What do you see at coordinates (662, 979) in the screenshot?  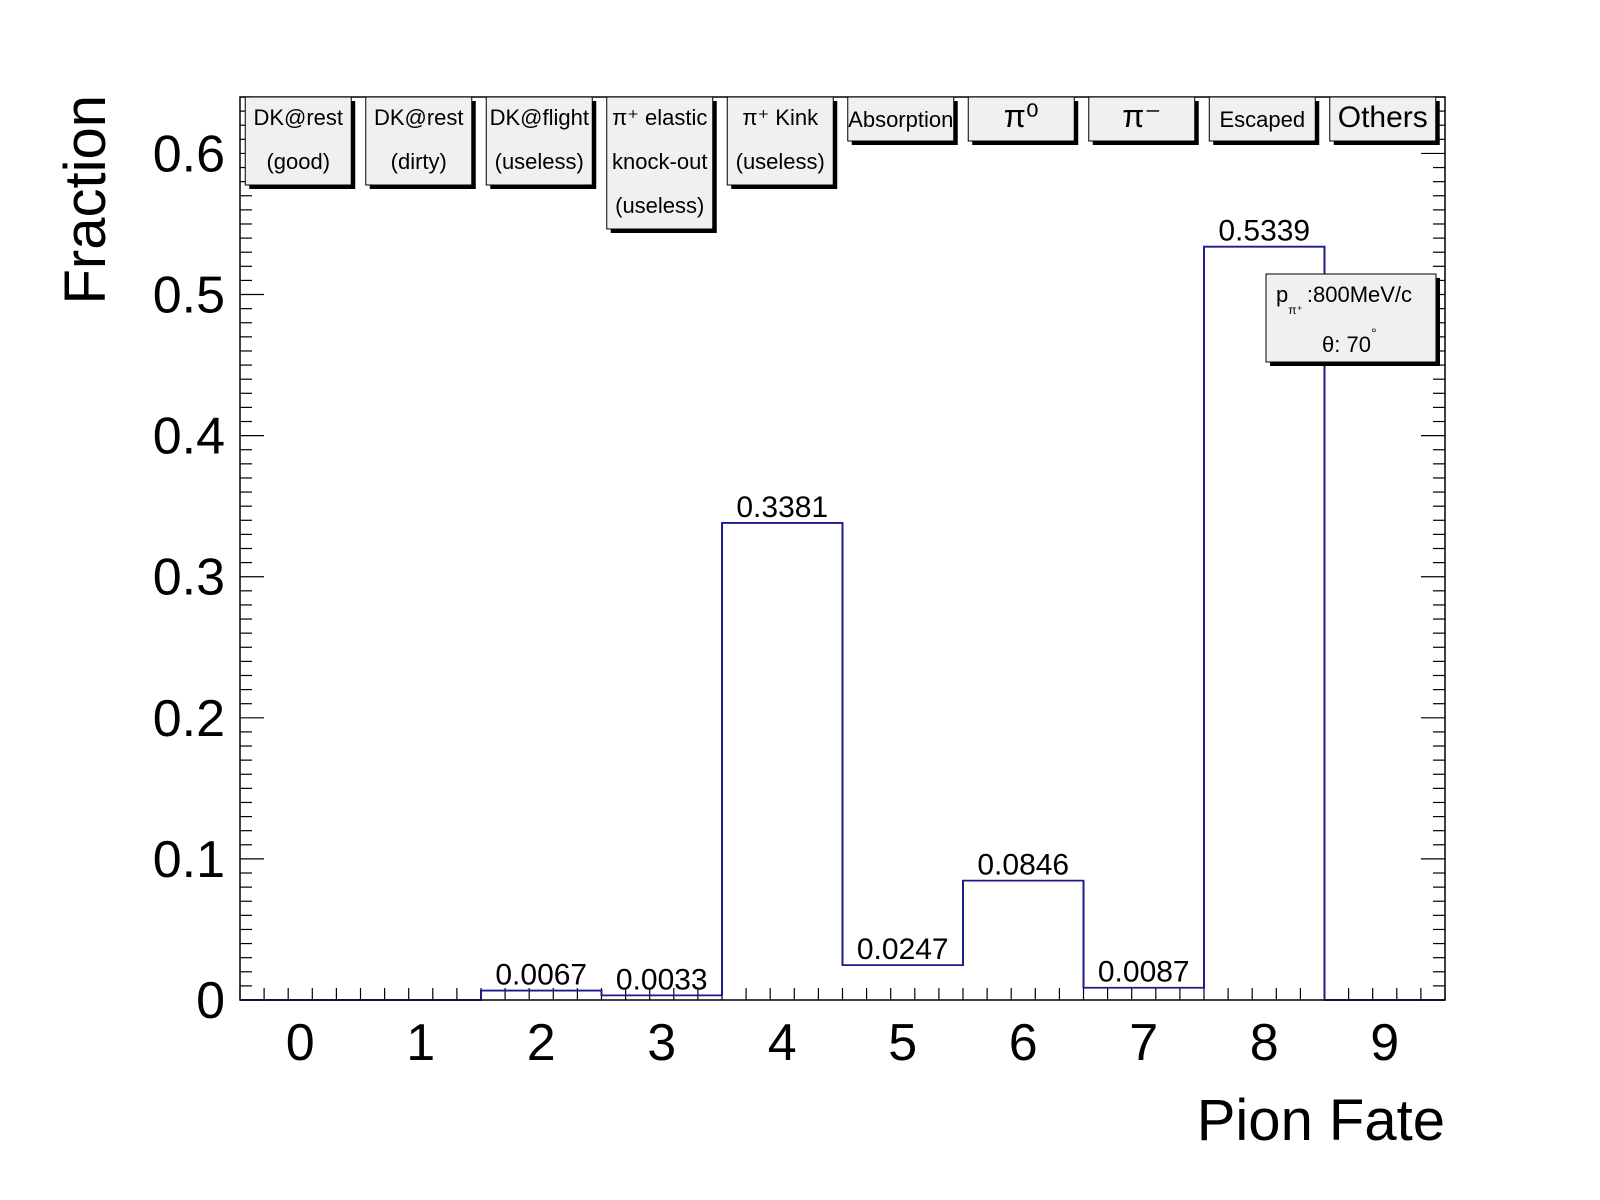 I see `value-label: 0.0033` at bounding box center [662, 979].